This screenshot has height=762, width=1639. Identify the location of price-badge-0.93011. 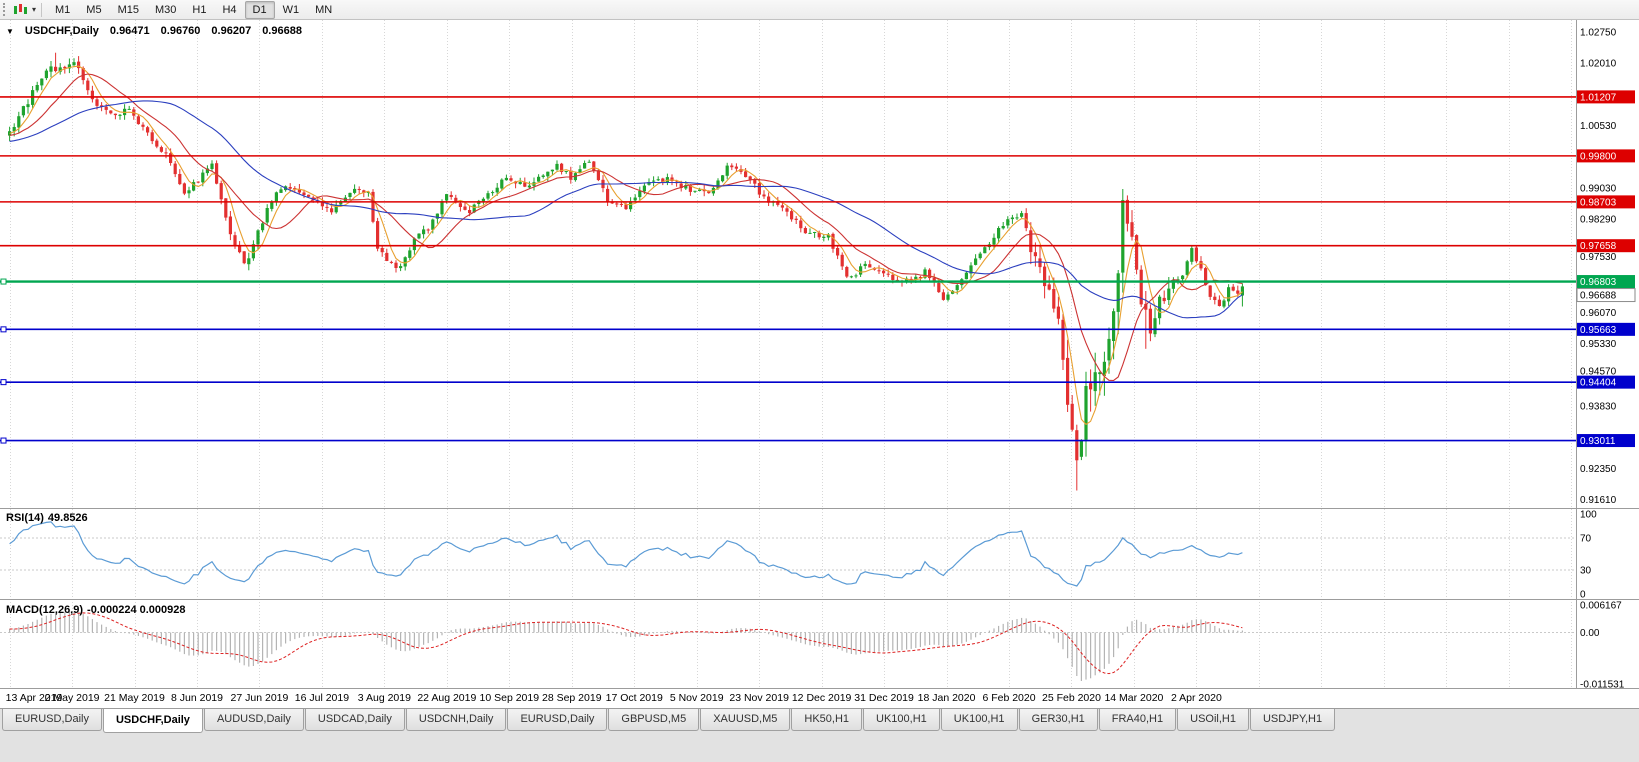
(1606, 441).